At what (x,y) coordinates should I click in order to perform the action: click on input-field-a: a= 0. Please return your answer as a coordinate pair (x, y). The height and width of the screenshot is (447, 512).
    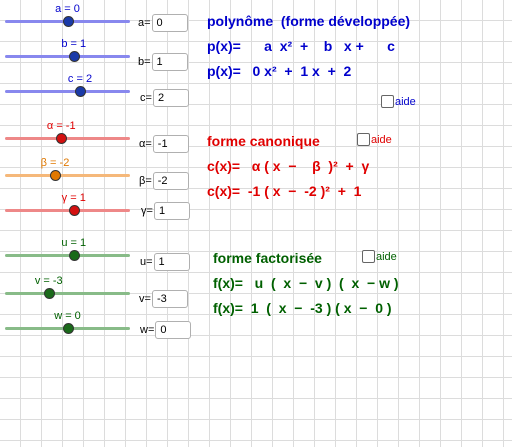
    Looking at the image, I should click on (163, 23).